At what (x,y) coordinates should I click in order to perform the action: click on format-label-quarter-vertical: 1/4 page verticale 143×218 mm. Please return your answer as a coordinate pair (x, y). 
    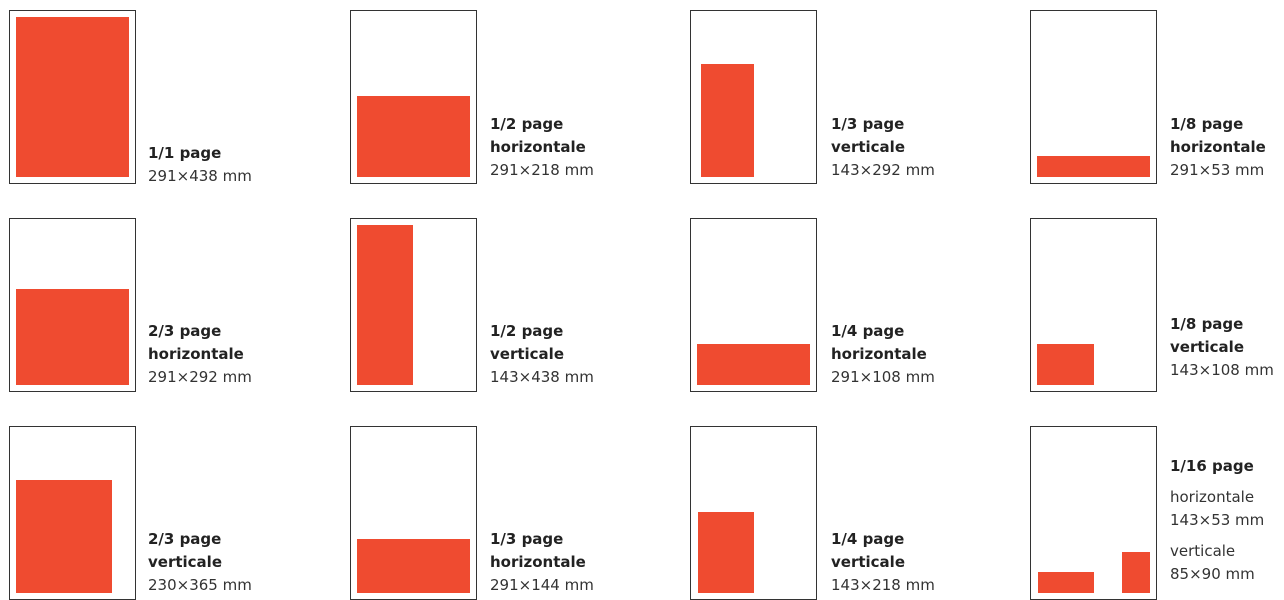
    Looking at the image, I should click on (883, 562).